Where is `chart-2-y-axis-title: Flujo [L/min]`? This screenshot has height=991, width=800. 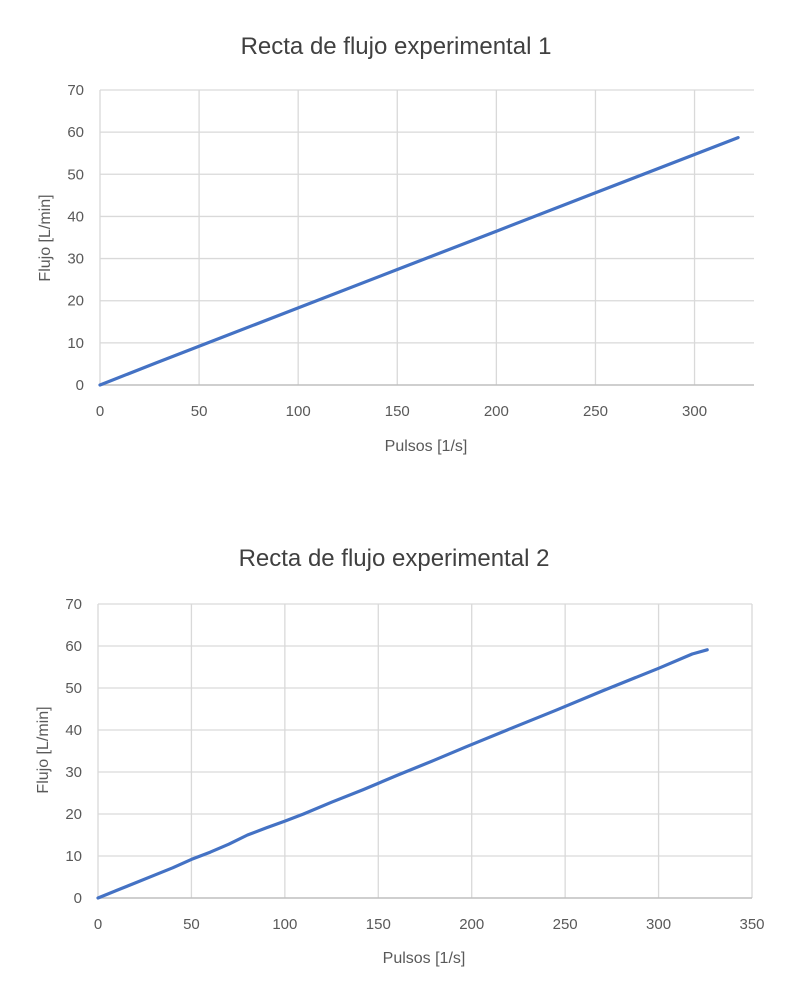 chart-2-y-axis-title: Flujo [L/min] is located at coordinates (43, 749).